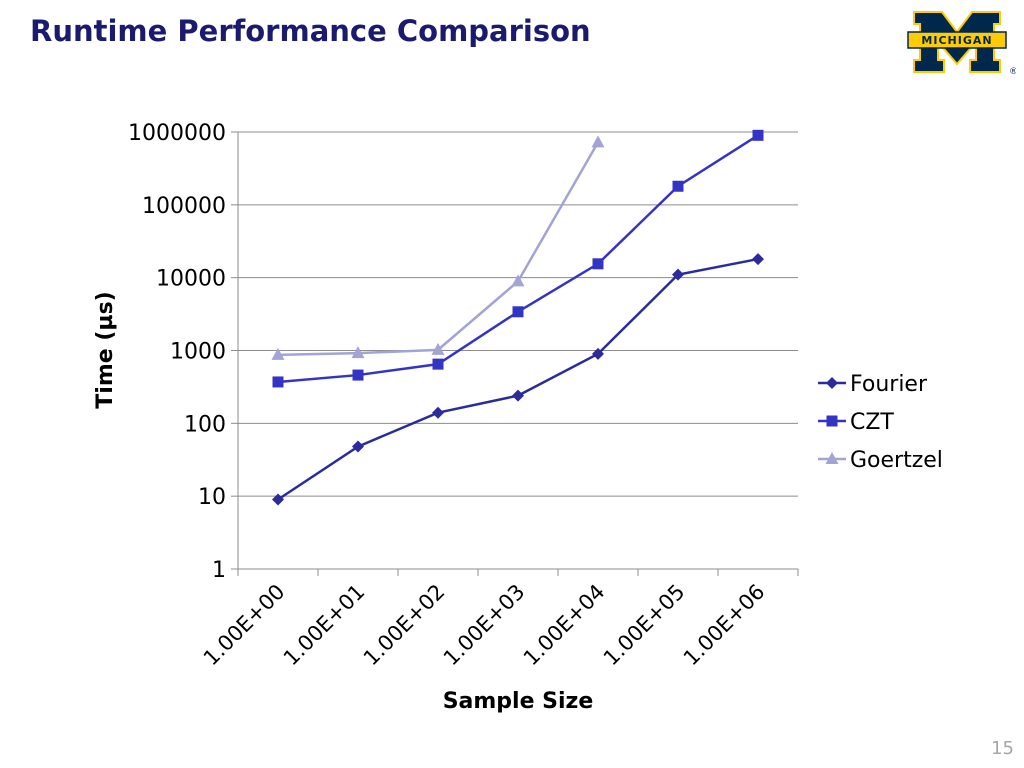 The width and height of the screenshot is (1024, 768). I want to click on logo-registered-mark: ®, so click(1012, 71).